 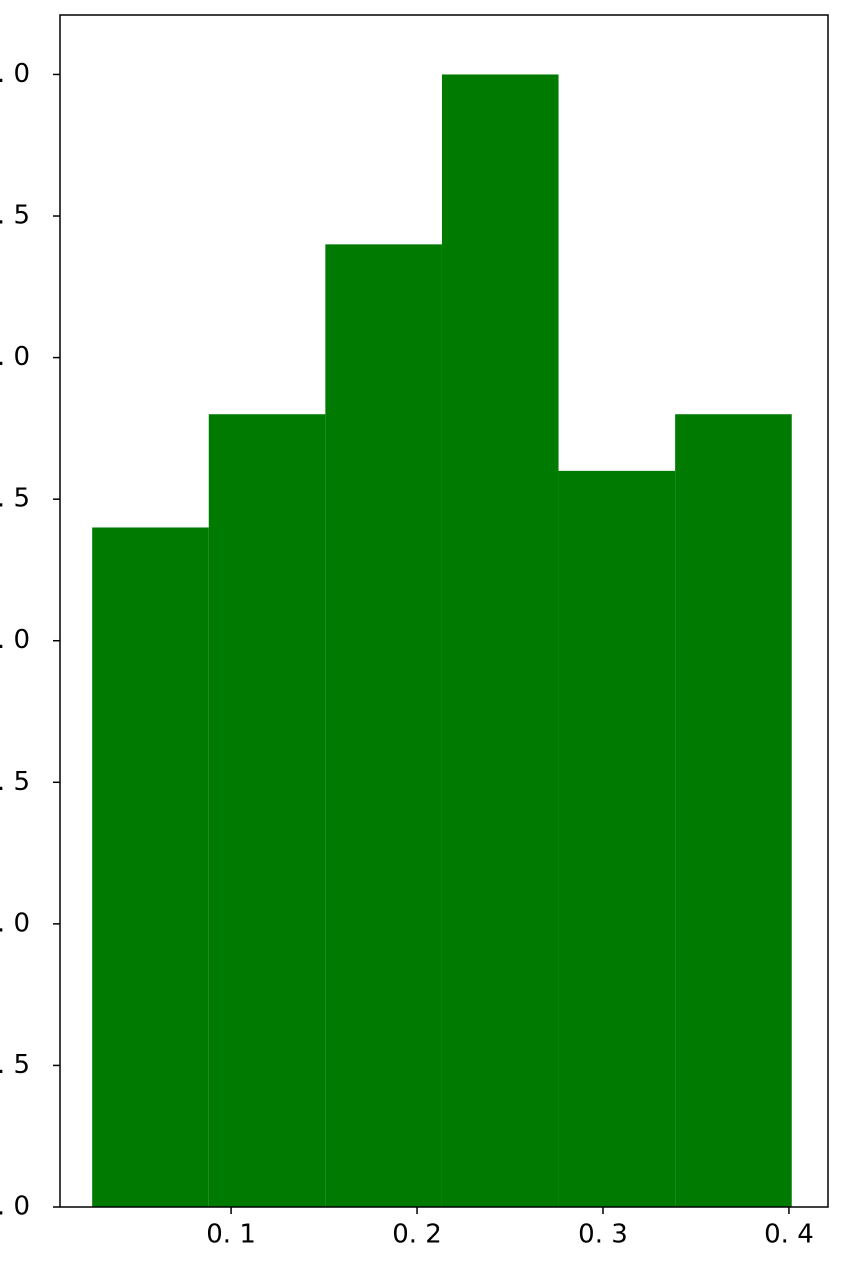 I want to click on y-tick-label: 2. 5, so click(x=15, y=499).